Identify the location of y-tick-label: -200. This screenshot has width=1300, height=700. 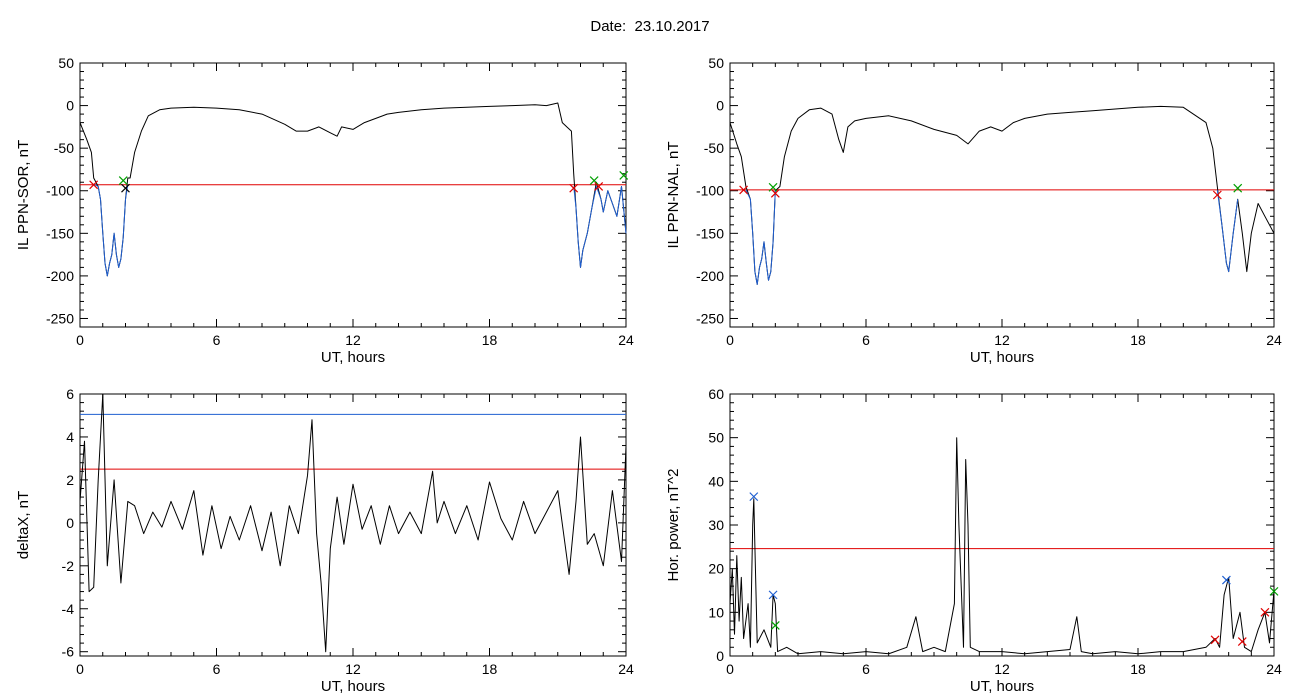
(710, 276).